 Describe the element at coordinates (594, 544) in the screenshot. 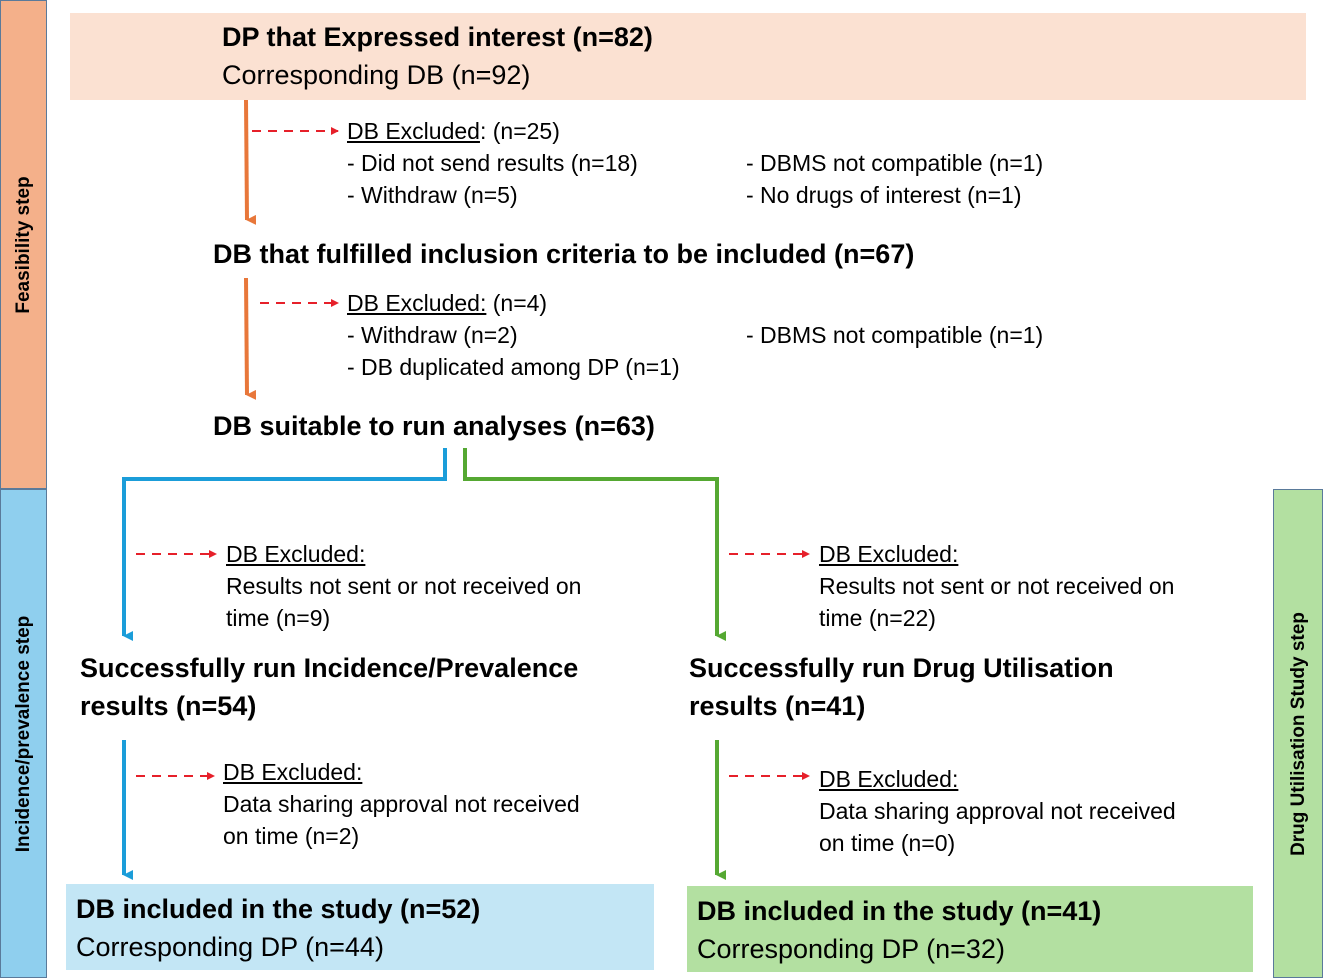

I see `branch-drug` at that location.